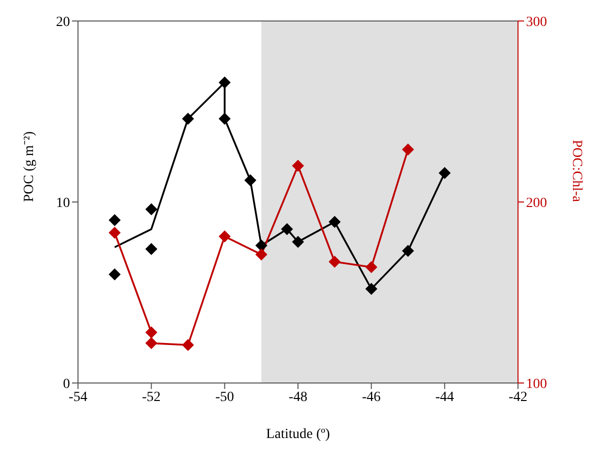  I want to click on x-axis-title: Latitude (º), so click(298, 434).